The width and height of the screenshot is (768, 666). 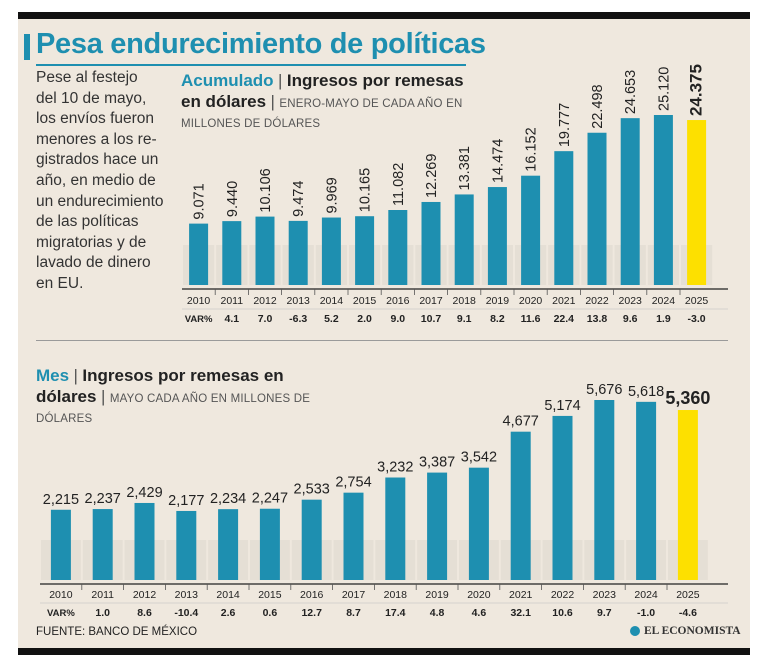 I want to click on var-value: 9.1, so click(x=464, y=319).